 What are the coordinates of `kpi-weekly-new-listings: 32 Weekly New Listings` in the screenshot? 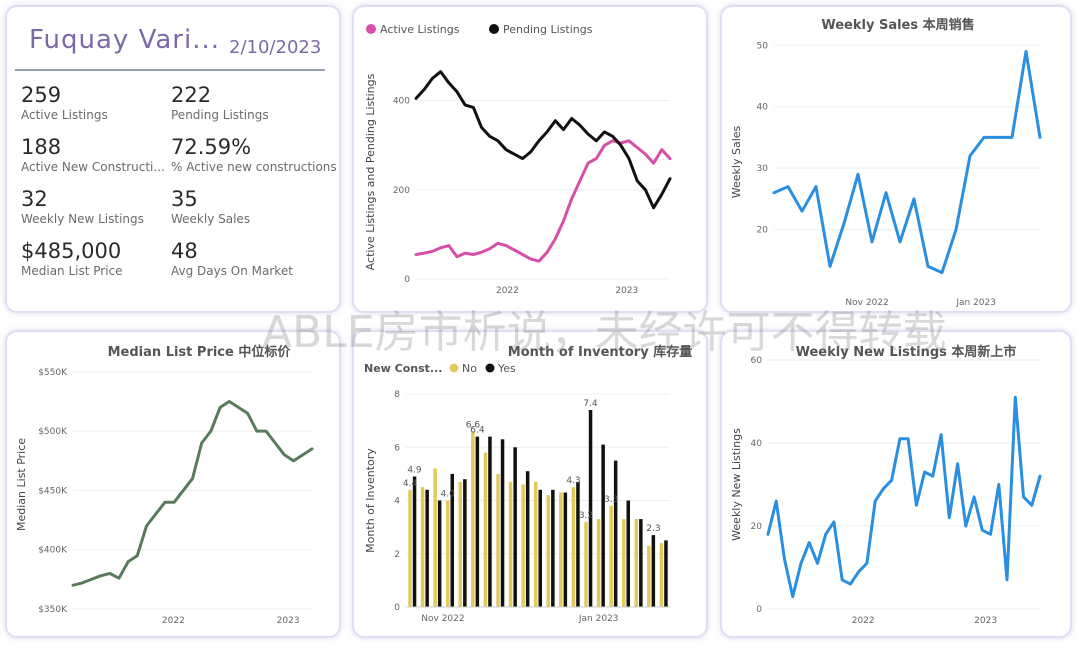 It's located at (82, 207).